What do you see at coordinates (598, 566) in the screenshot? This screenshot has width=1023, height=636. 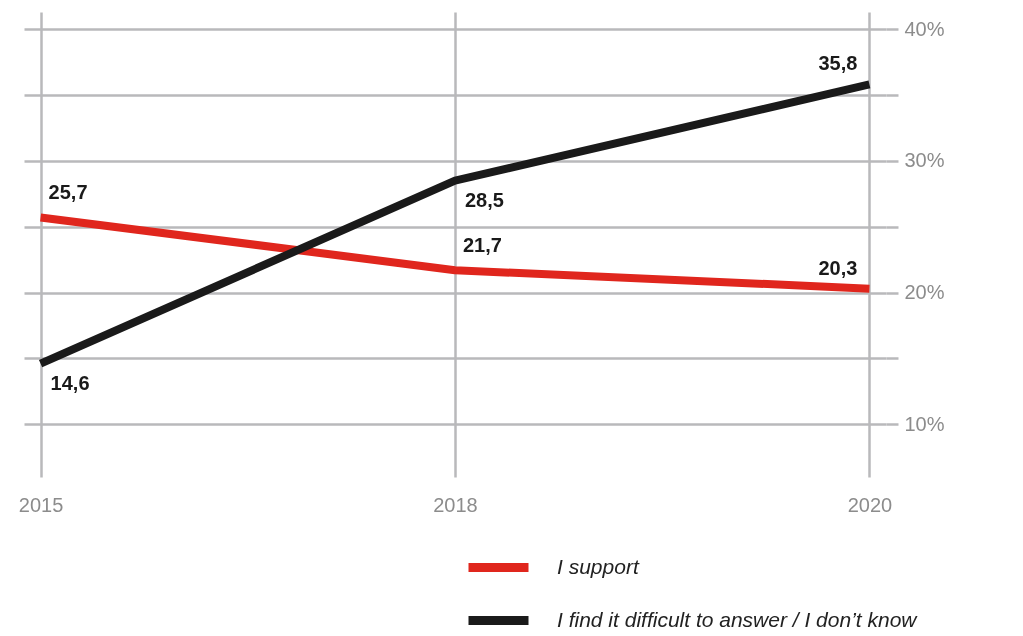 I see `legend-label: I support` at bounding box center [598, 566].